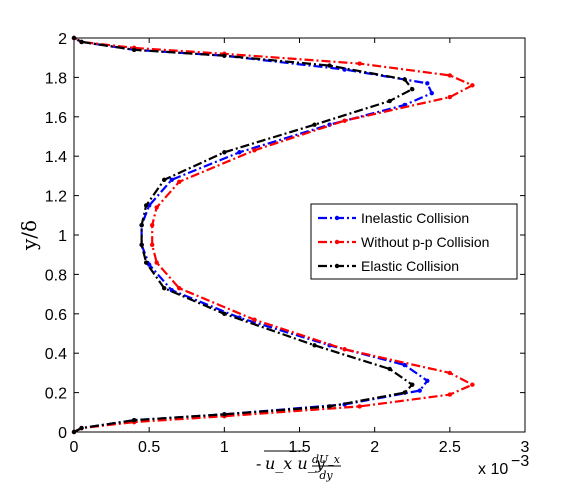  Describe the element at coordinates (56, 394) in the screenshot. I see `y-tick-label: 0.2` at that location.